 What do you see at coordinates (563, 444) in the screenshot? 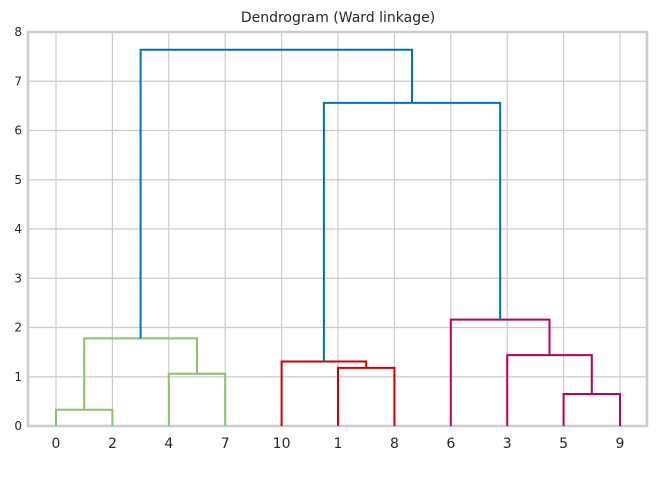
I see `x-tick-label: 5` at bounding box center [563, 444].